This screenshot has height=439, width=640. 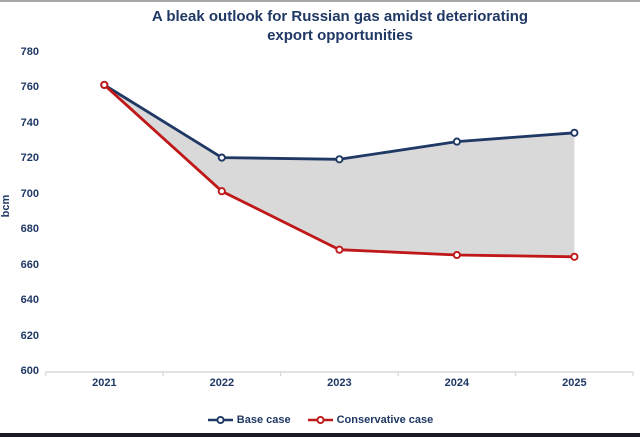 What do you see at coordinates (574, 383) in the screenshot?
I see `x-tick-label: 2025` at bounding box center [574, 383].